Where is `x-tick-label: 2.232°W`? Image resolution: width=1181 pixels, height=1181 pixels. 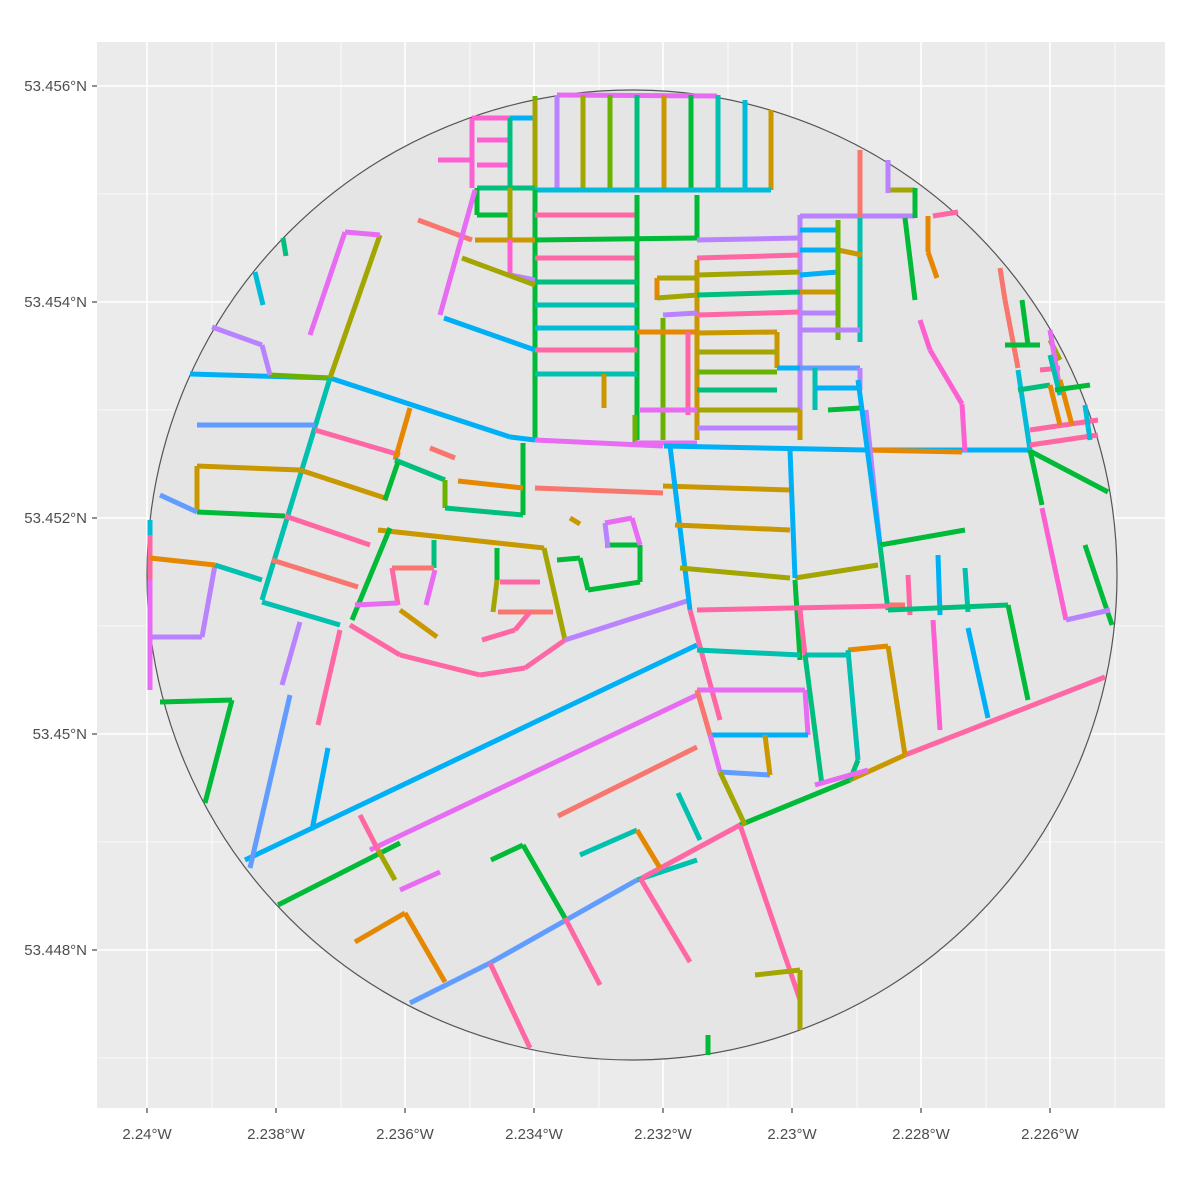
x-tick-label: 2.232°W is located at coordinates (663, 1134).